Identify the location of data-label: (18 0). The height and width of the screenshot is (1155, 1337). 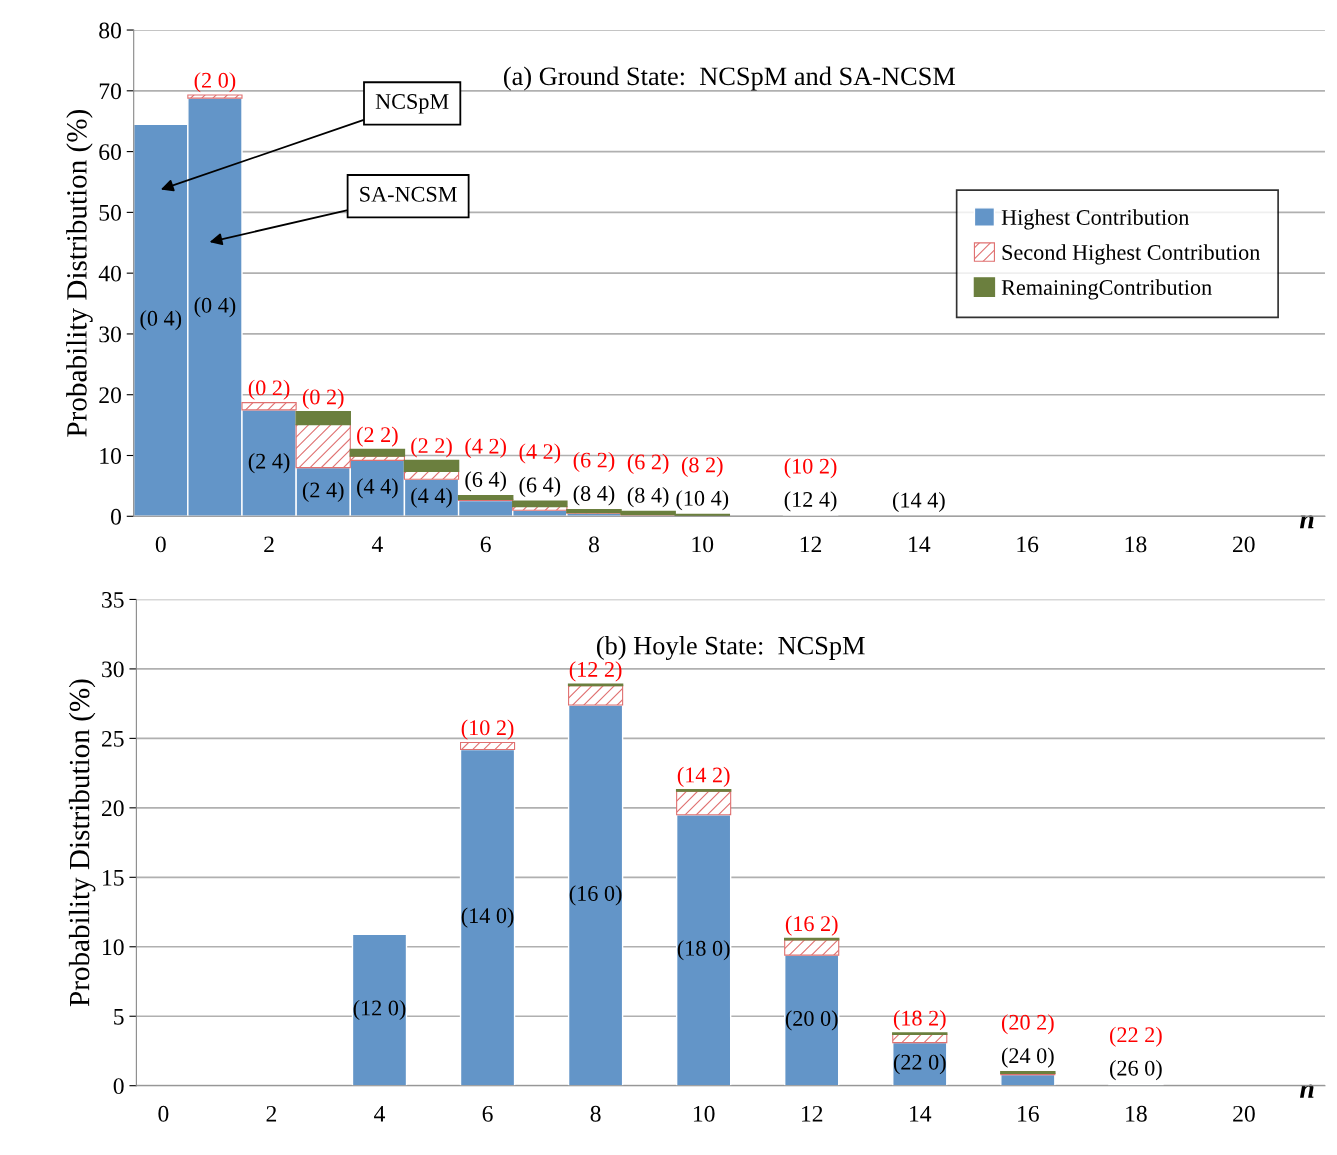
(703, 950).